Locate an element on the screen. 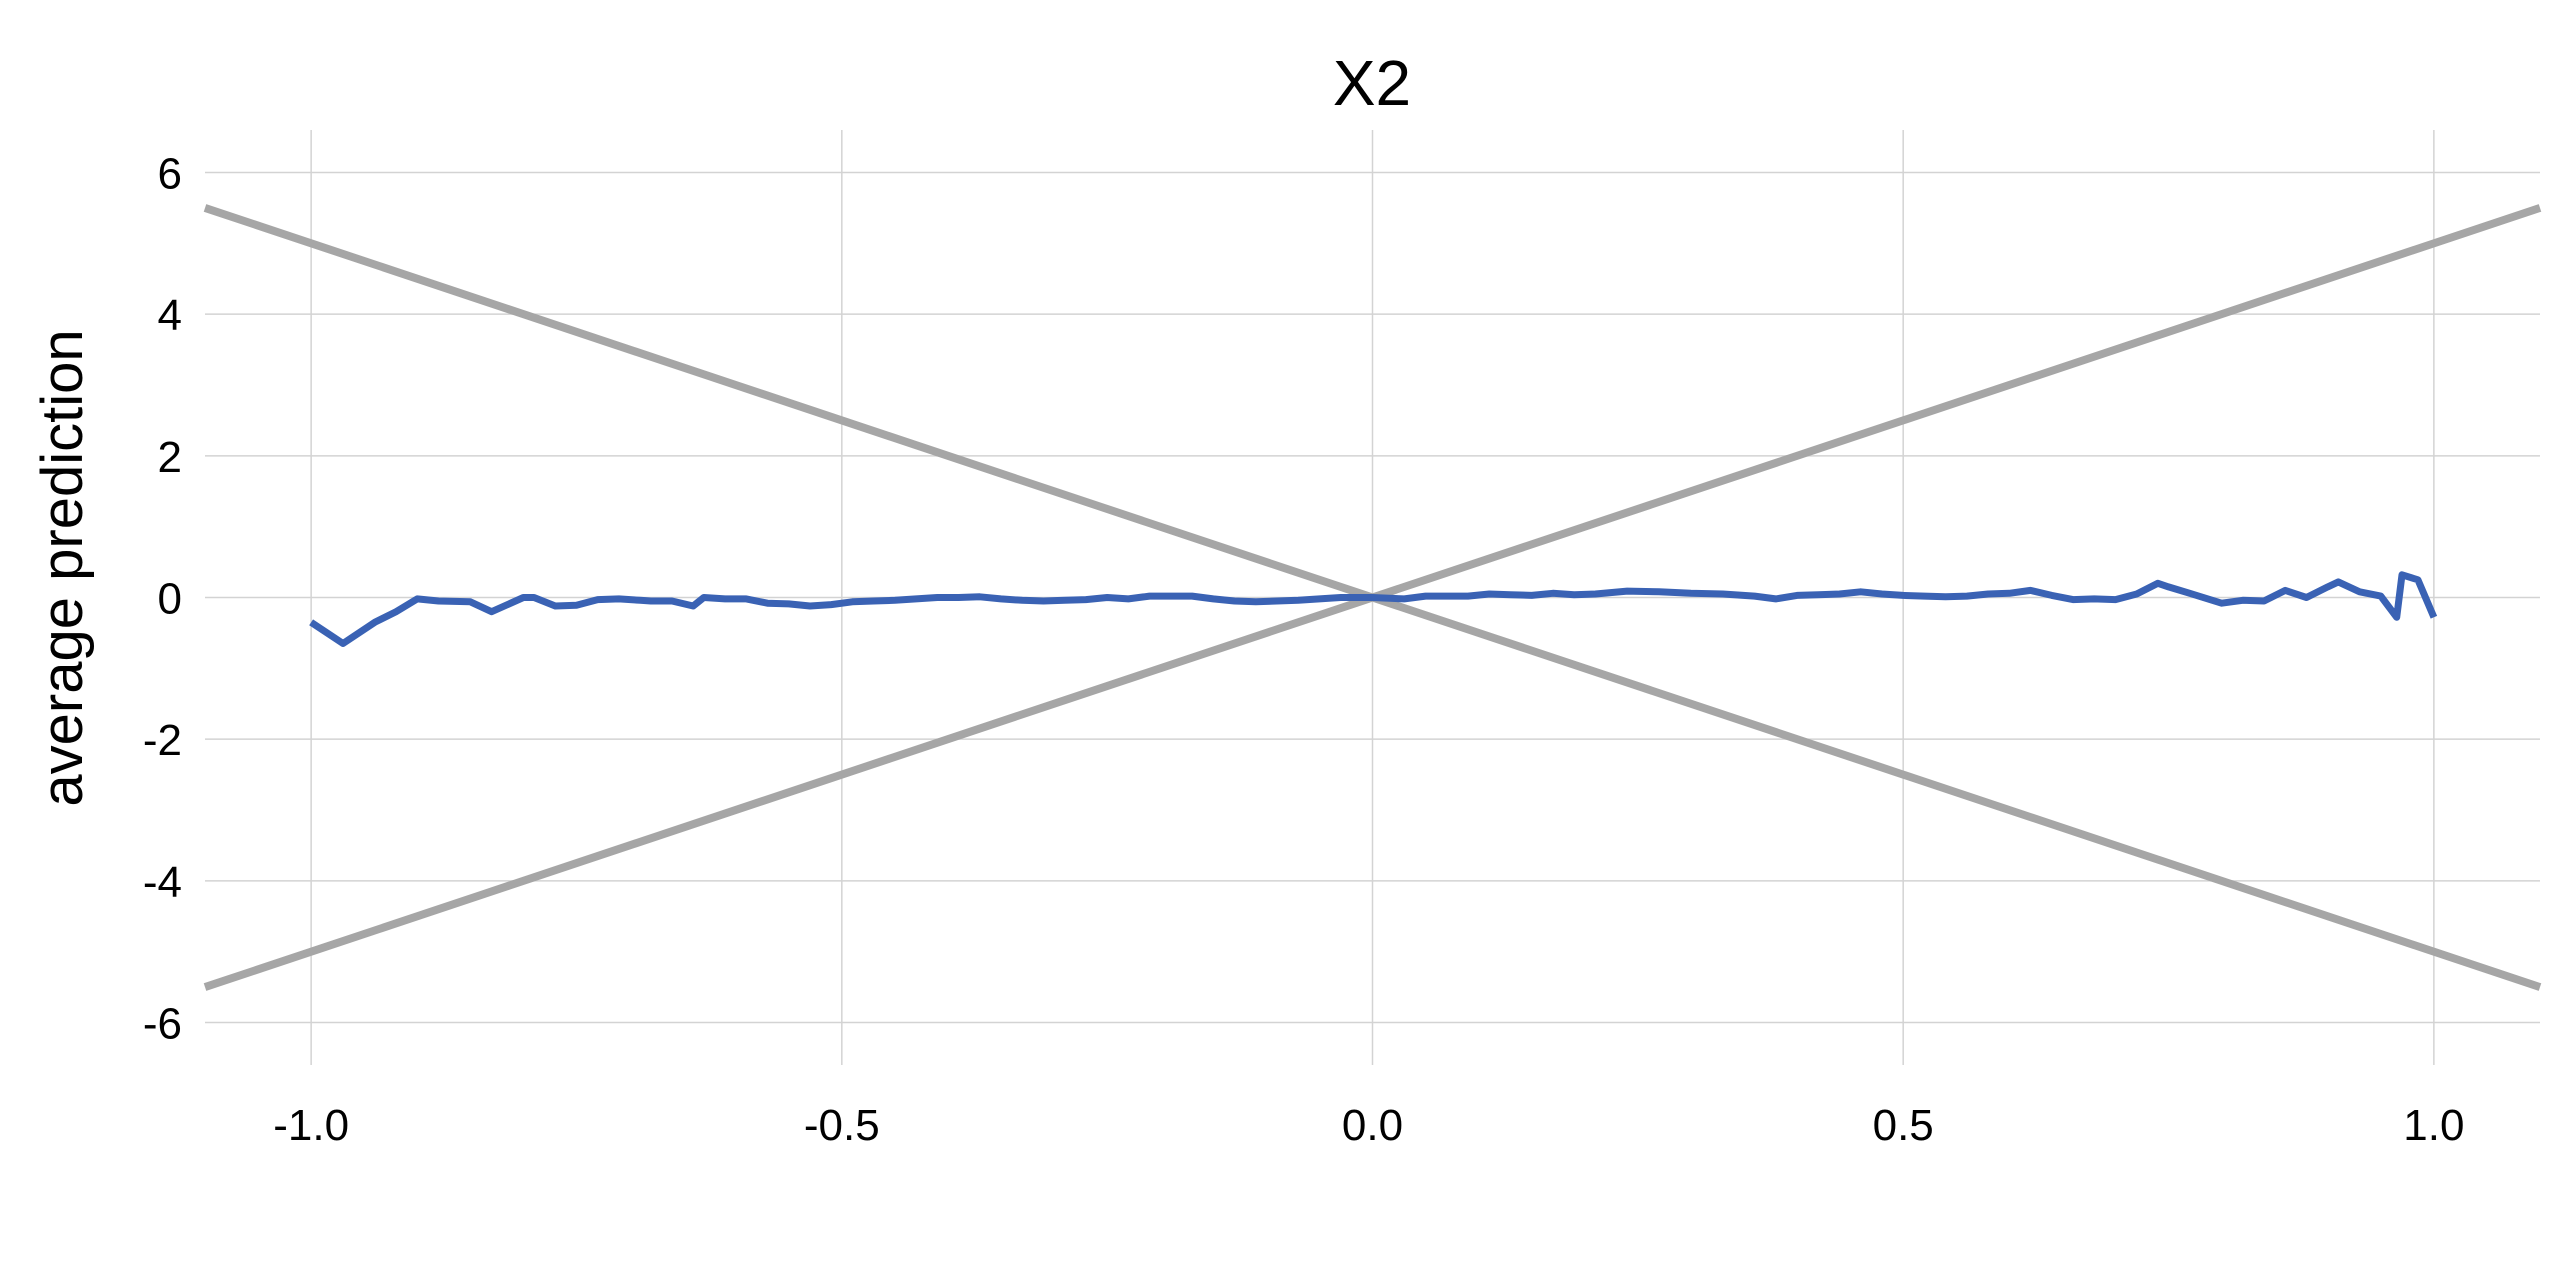 This screenshot has height=1280, width=2560. y-tick-label: 0 is located at coordinates (170, 599).